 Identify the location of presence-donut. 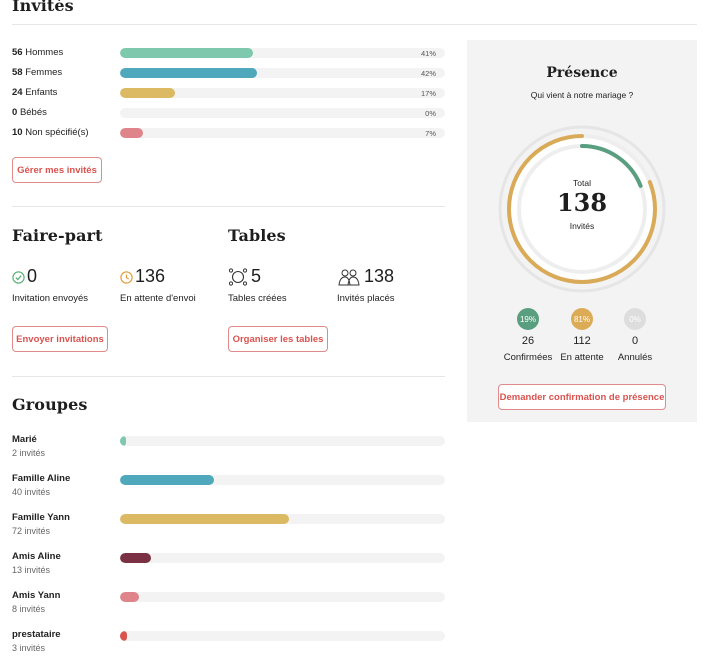
(582, 209).